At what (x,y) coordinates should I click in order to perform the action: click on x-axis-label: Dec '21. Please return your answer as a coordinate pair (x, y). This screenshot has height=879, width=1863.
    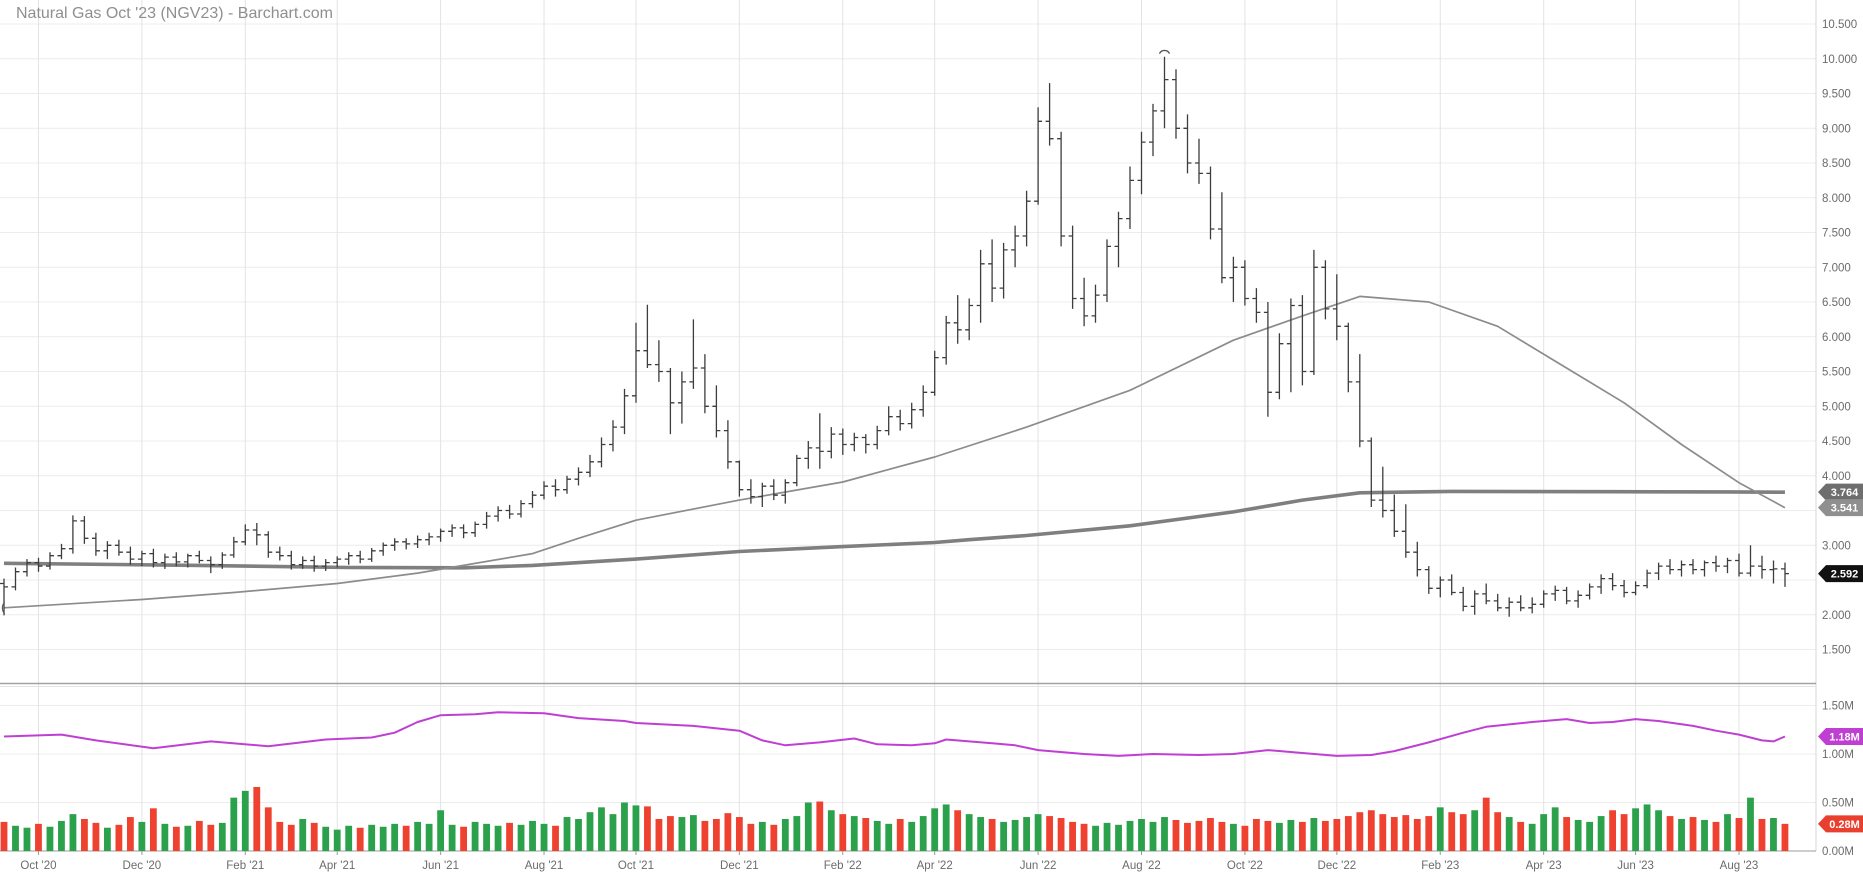
    Looking at the image, I should click on (739, 866).